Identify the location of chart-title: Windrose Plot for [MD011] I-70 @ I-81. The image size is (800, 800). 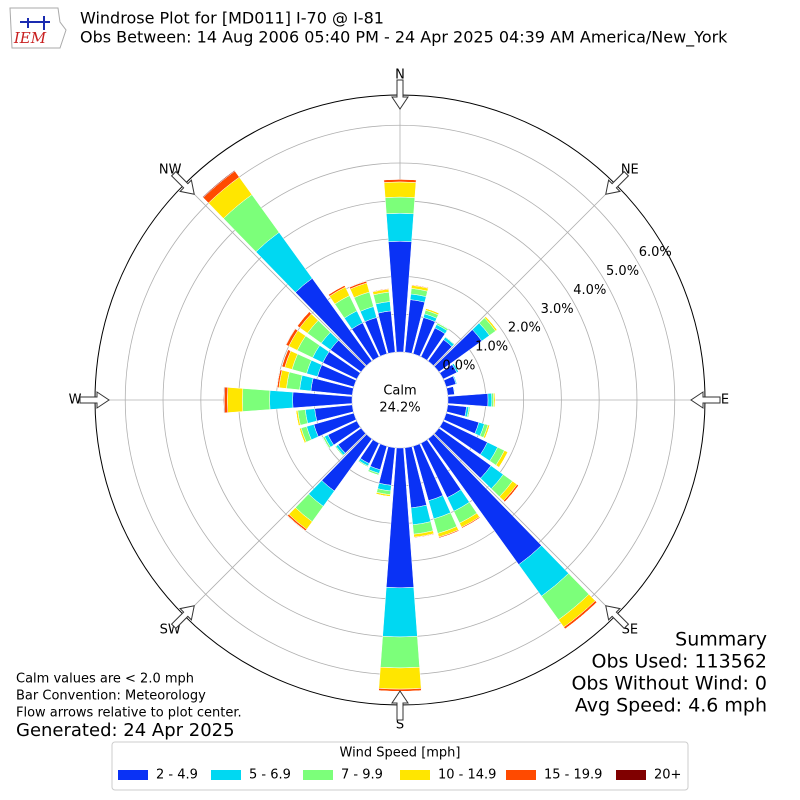
(232, 18).